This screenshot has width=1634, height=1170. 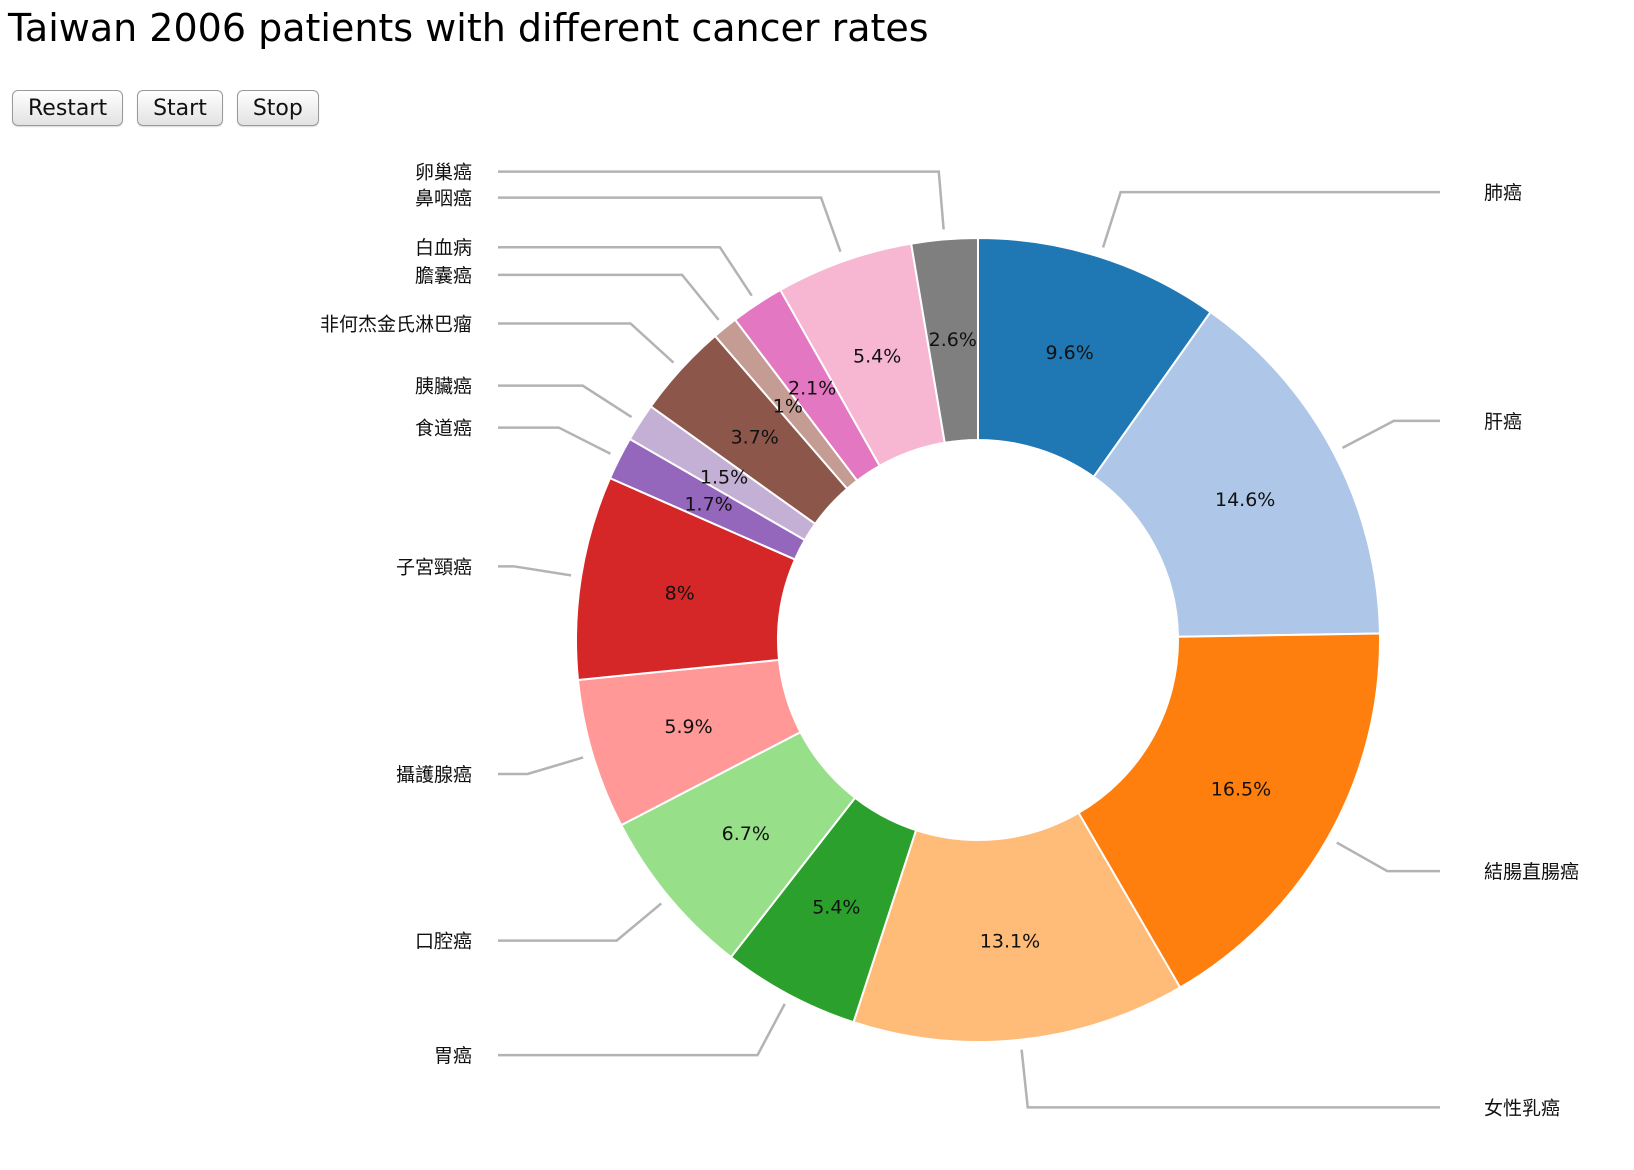 I want to click on slice-category-label: 肺癌, so click(x=1503, y=193).